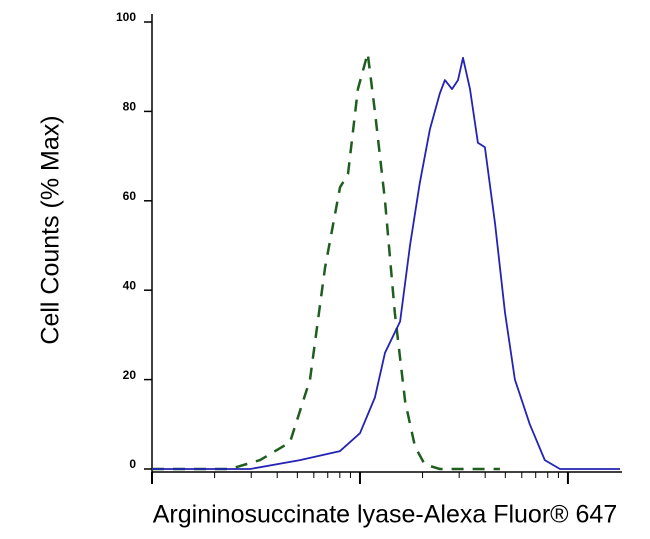 The image size is (650, 539). I want to click on y-tick-label: 0, so click(132, 464).